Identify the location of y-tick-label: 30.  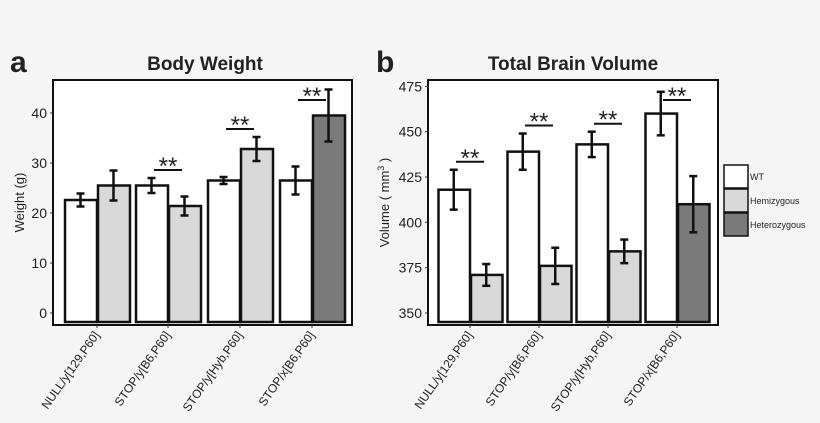
(39, 163).